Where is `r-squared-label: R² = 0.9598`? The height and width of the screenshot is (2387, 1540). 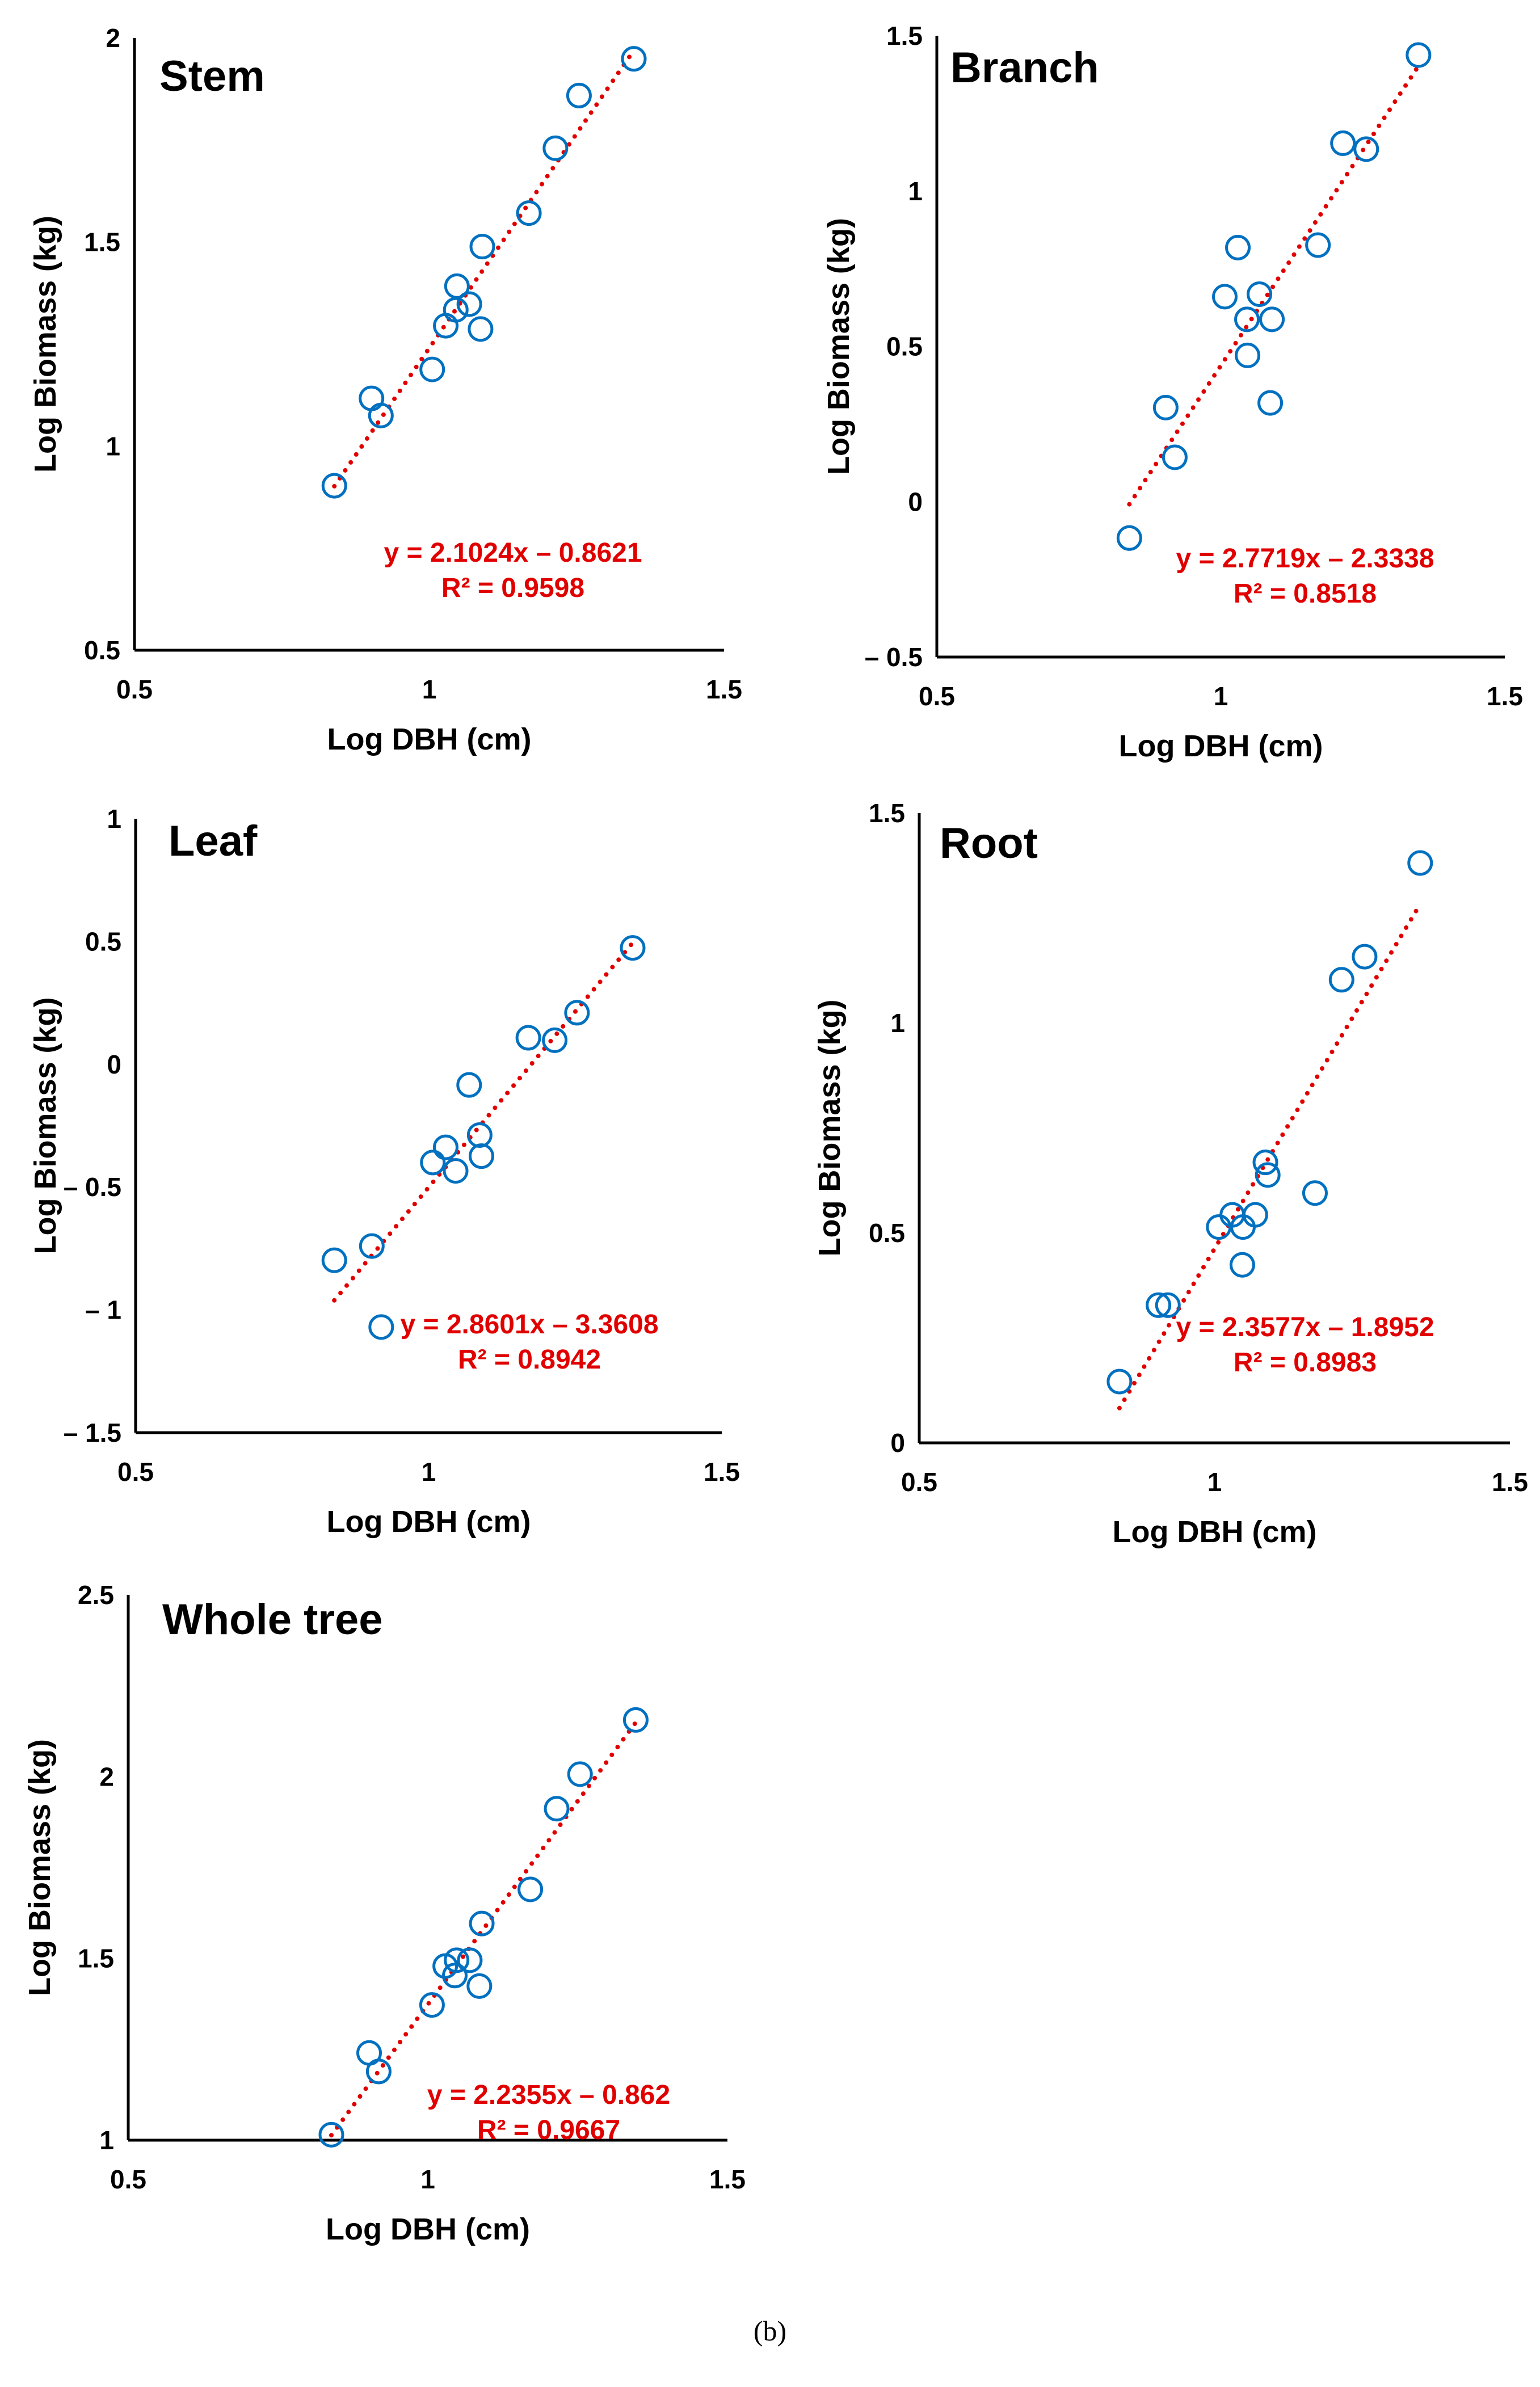 r-squared-label: R² = 0.9598 is located at coordinates (512, 588).